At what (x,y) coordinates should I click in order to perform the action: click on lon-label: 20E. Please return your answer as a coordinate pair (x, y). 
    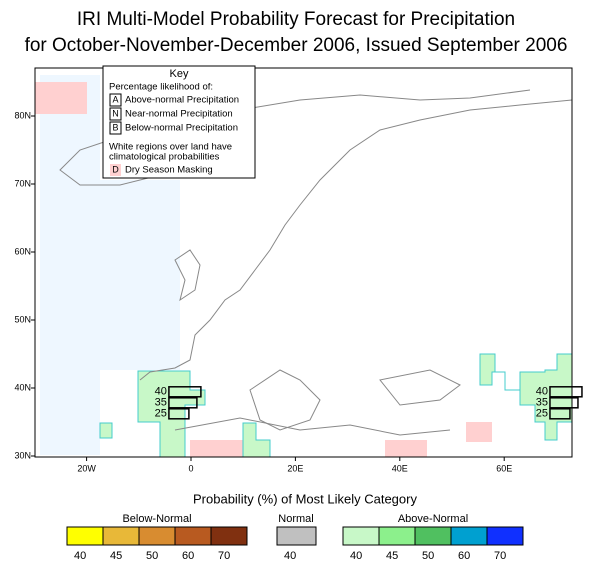
    Looking at the image, I should click on (295, 468).